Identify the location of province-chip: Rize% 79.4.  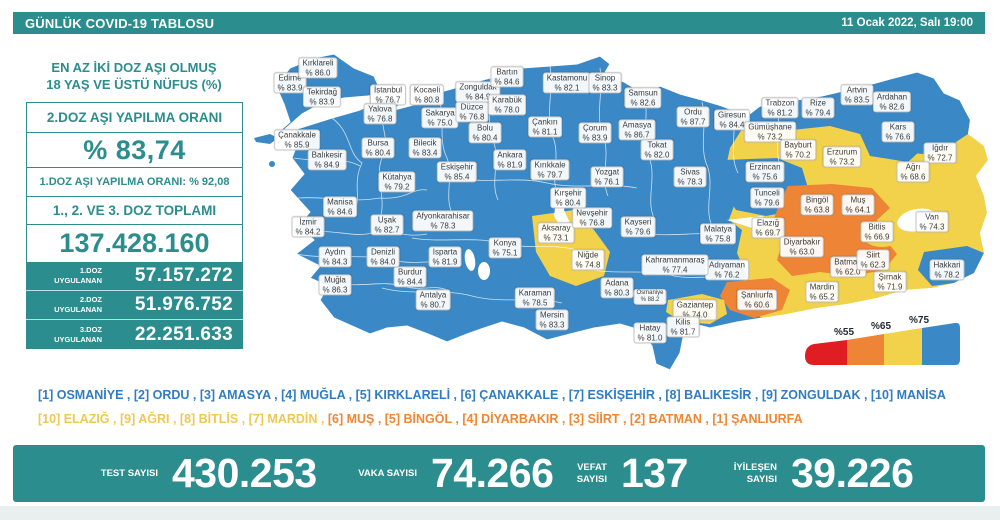
(818, 108).